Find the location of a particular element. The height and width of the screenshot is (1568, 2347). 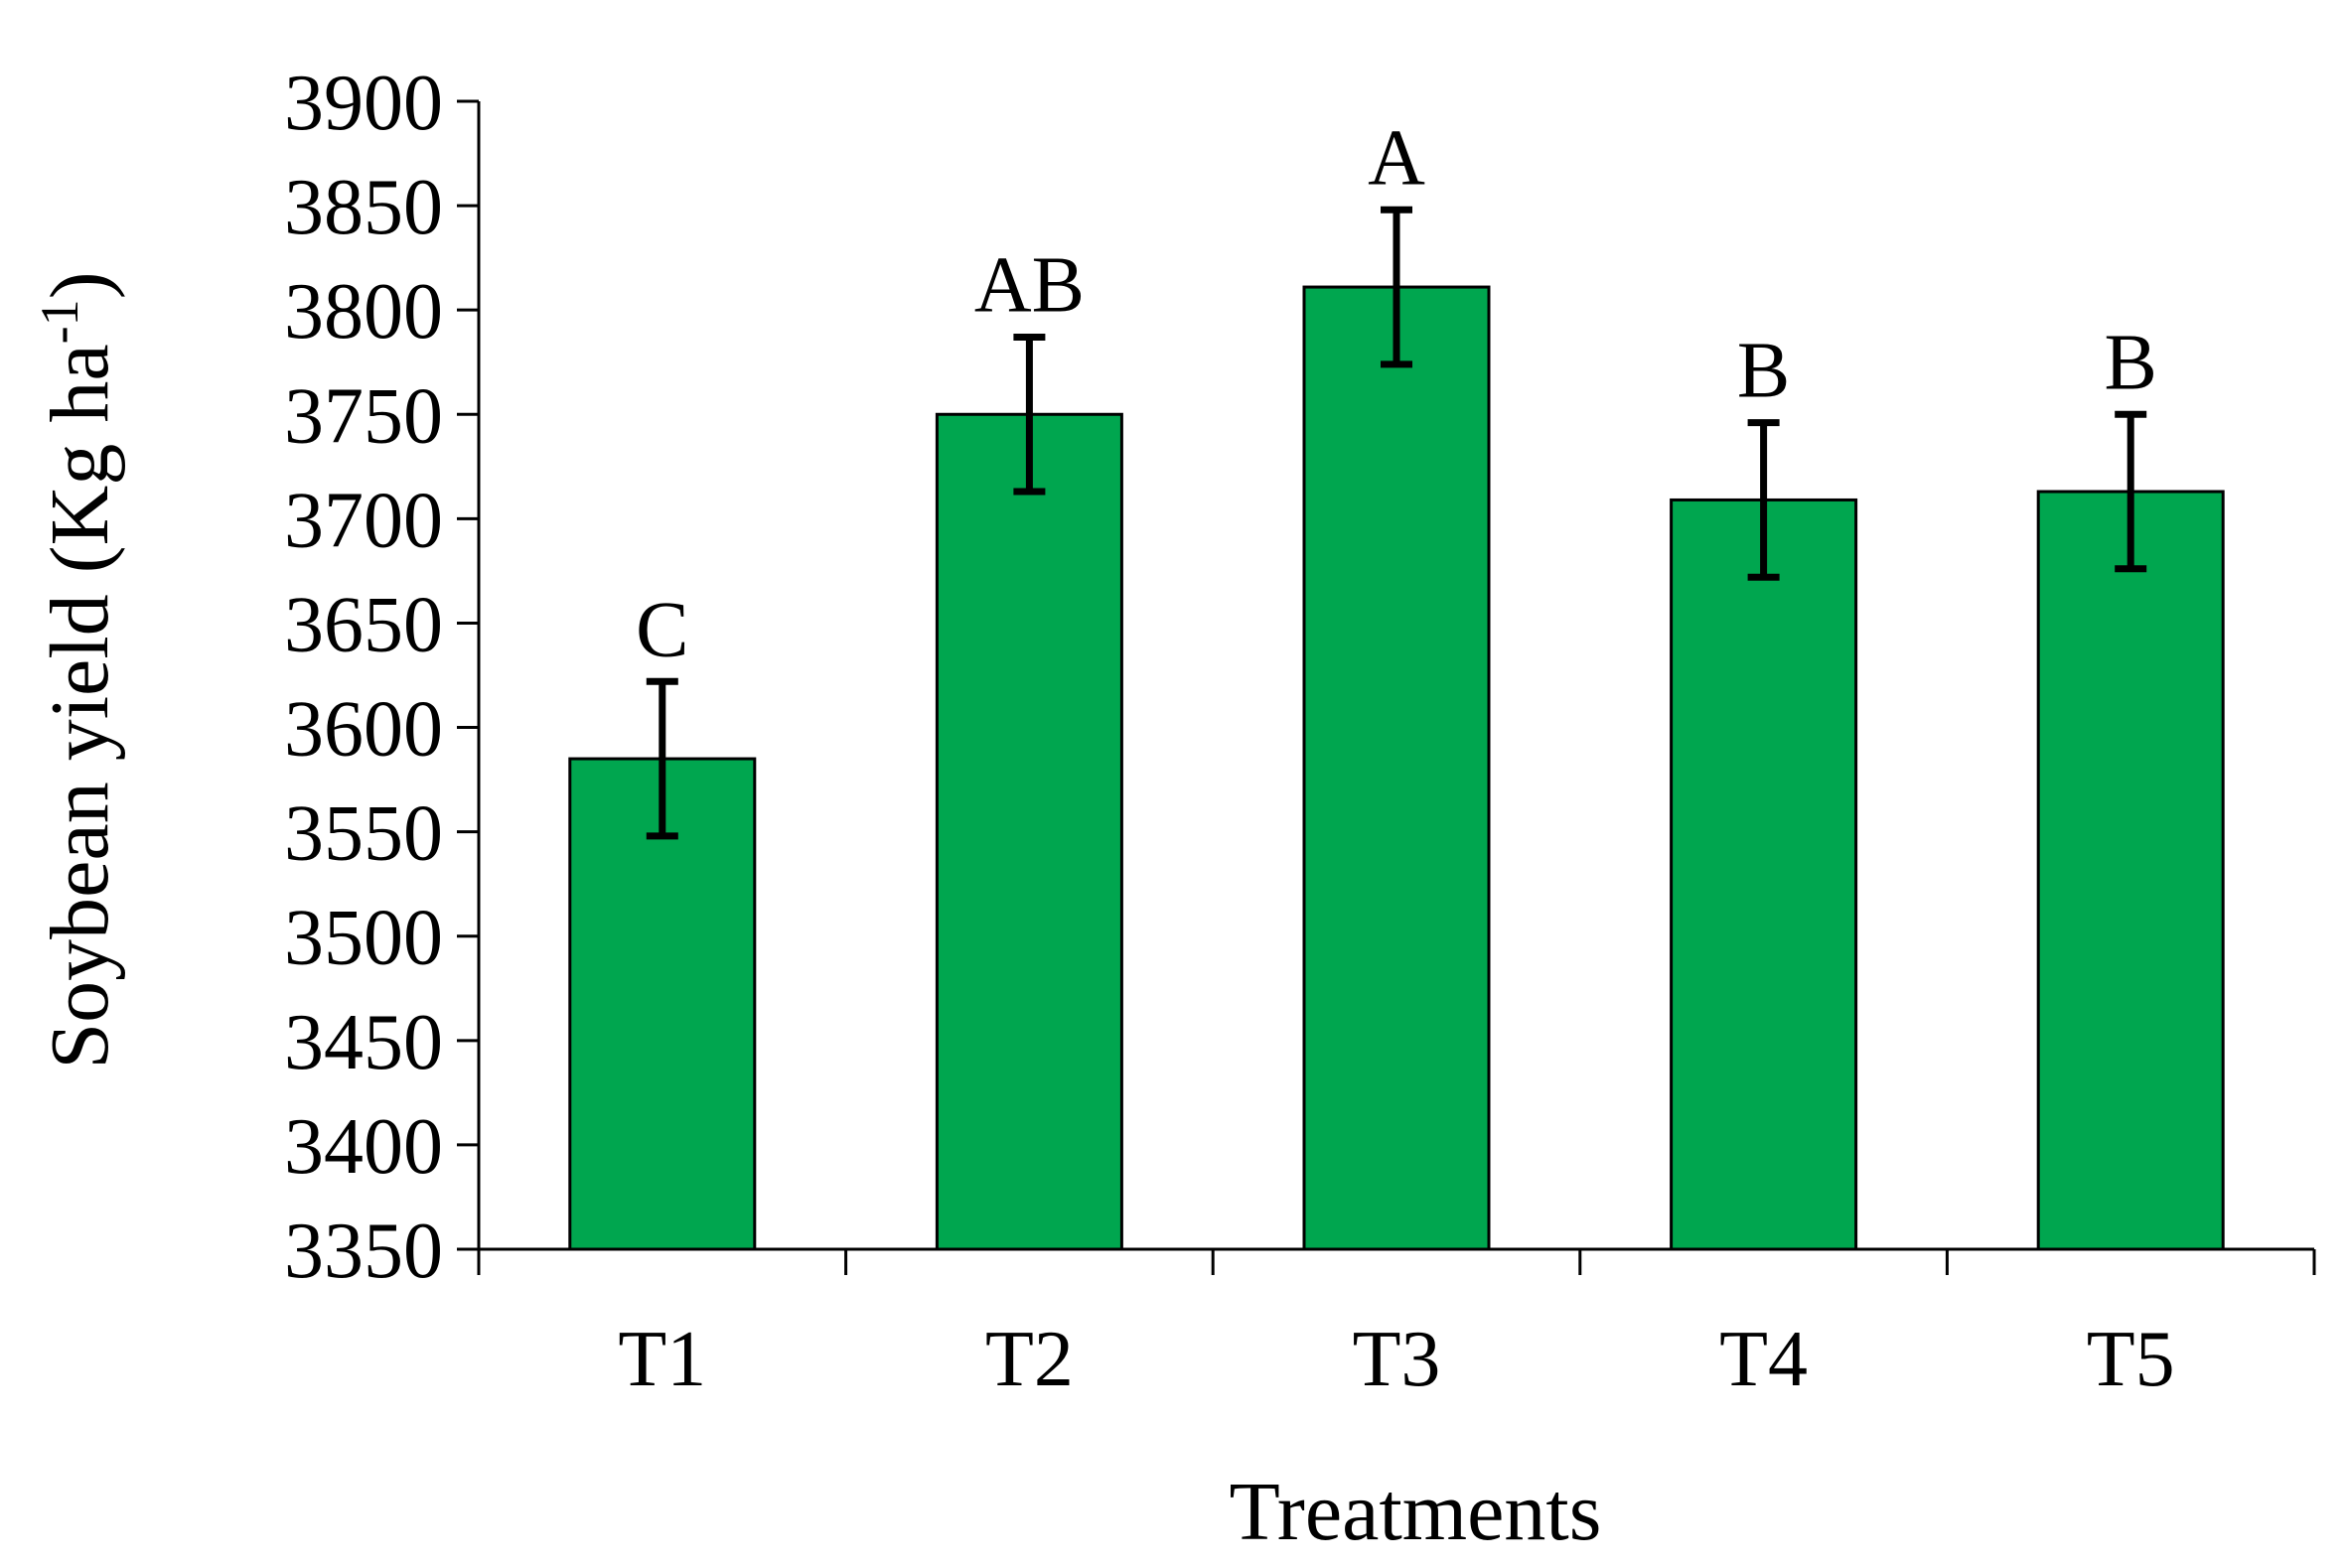

y-axis-title: Soybean yield (Kg ha-1) is located at coordinates (78, 670).